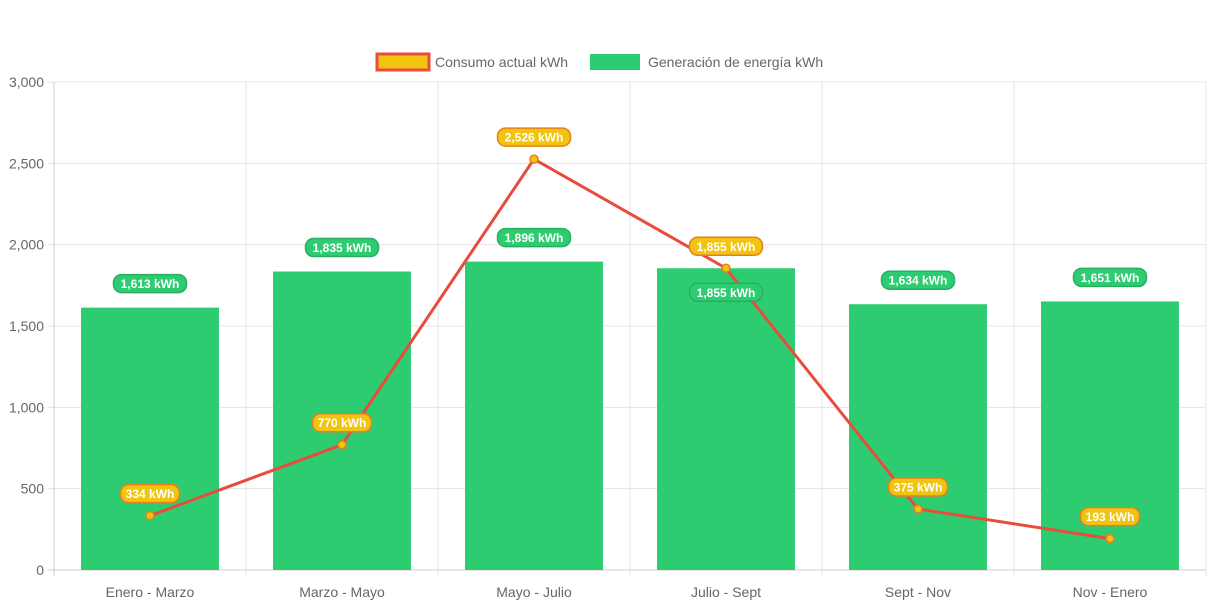  I want to click on legend-swatch-consumption, so click(403, 62).